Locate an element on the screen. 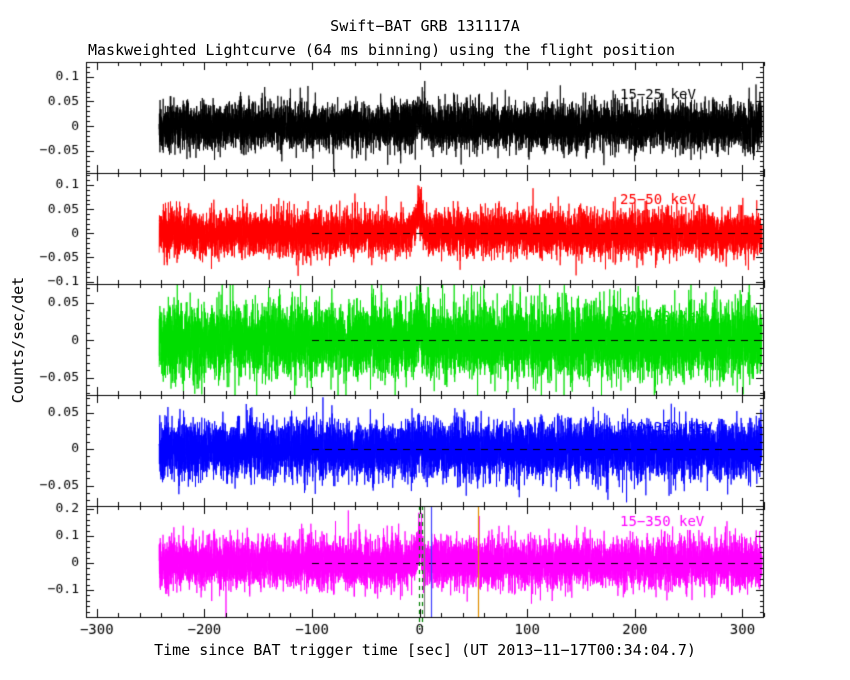 The height and width of the screenshot is (680, 850). y-axis-label: Counts/sec/det is located at coordinates (18, 340).